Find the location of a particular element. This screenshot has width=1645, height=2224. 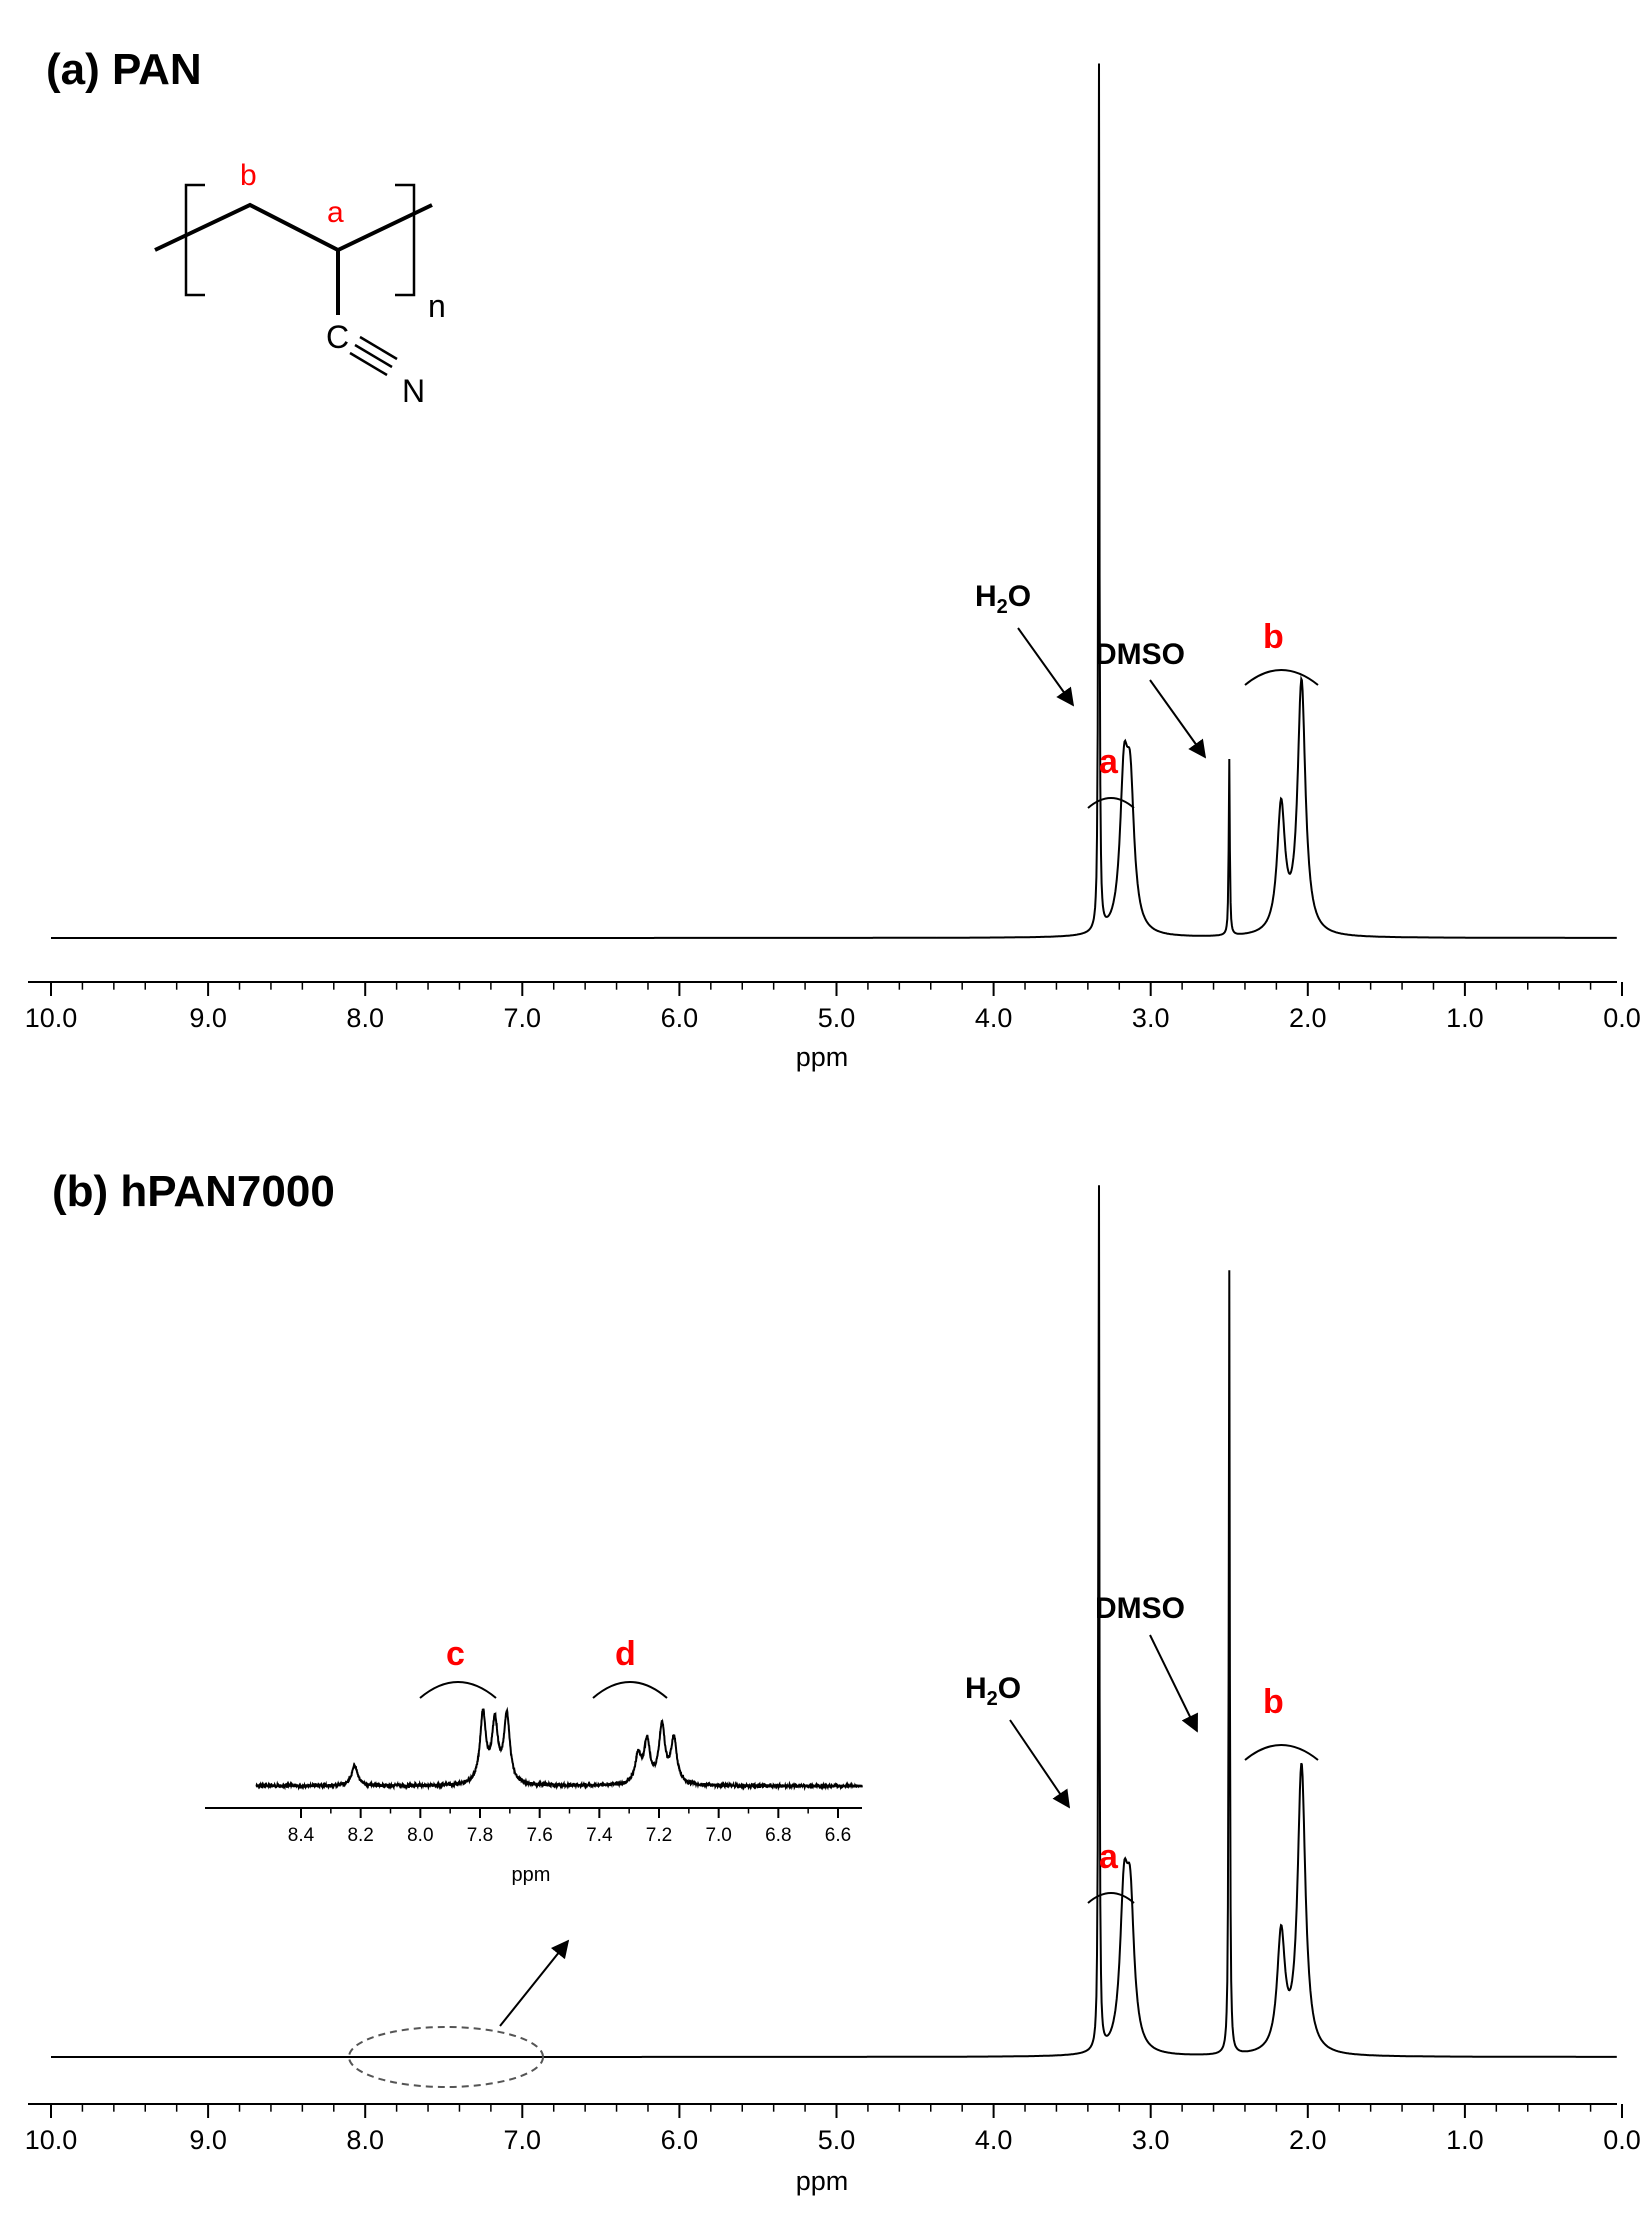

bracket-d is located at coordinates (630, 1690).